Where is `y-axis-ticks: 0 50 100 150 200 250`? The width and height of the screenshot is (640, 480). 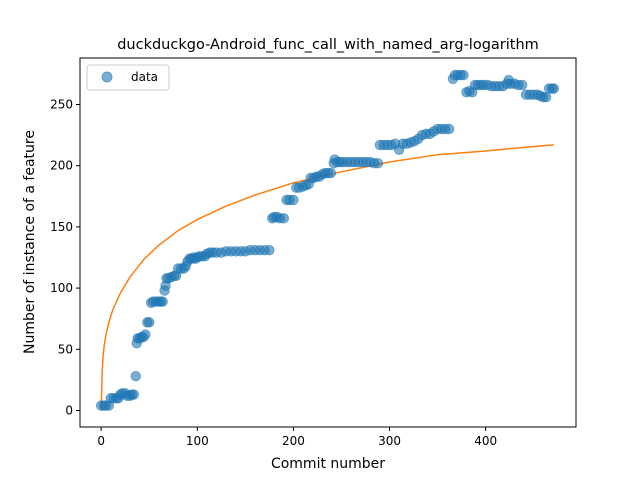
y-axis-ticks: 0 50 100 150 200 250 is located at coordinates (65, 257).